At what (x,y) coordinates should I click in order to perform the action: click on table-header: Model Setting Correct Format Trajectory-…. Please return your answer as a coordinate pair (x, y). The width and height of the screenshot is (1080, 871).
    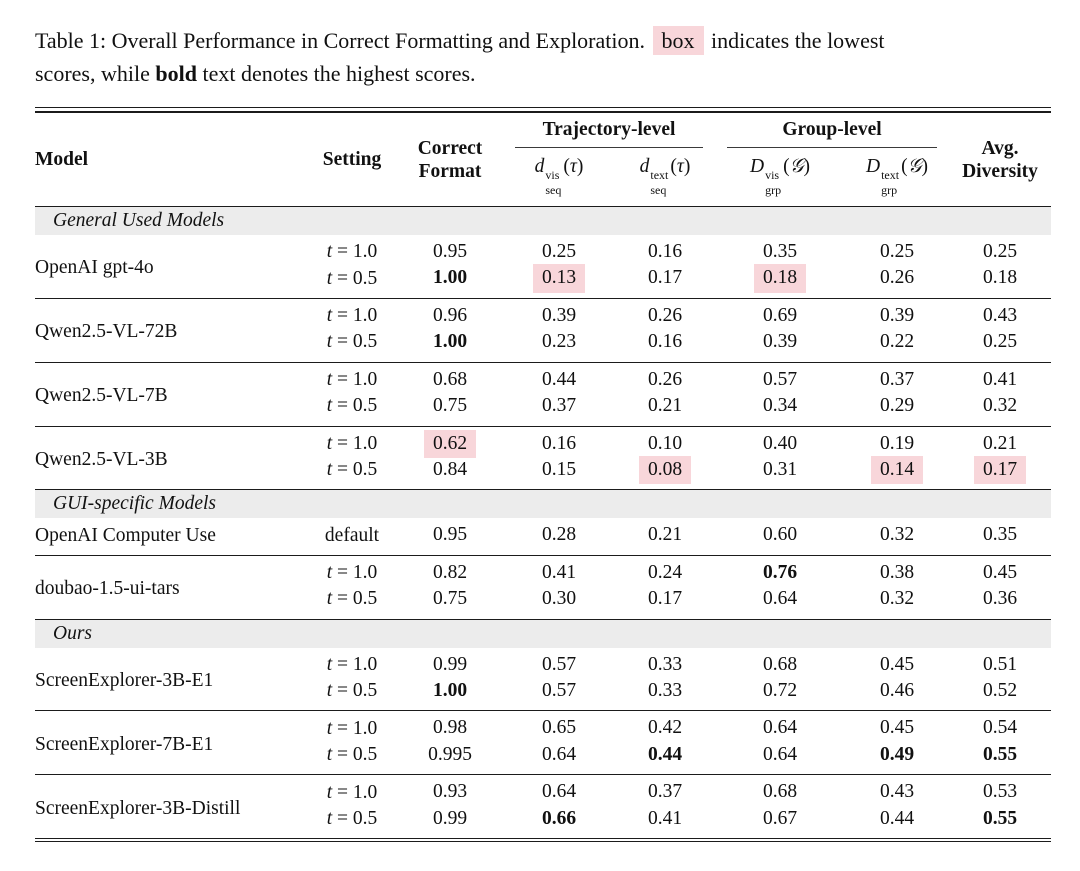
    Looking at the image, I should click on (543, 160).